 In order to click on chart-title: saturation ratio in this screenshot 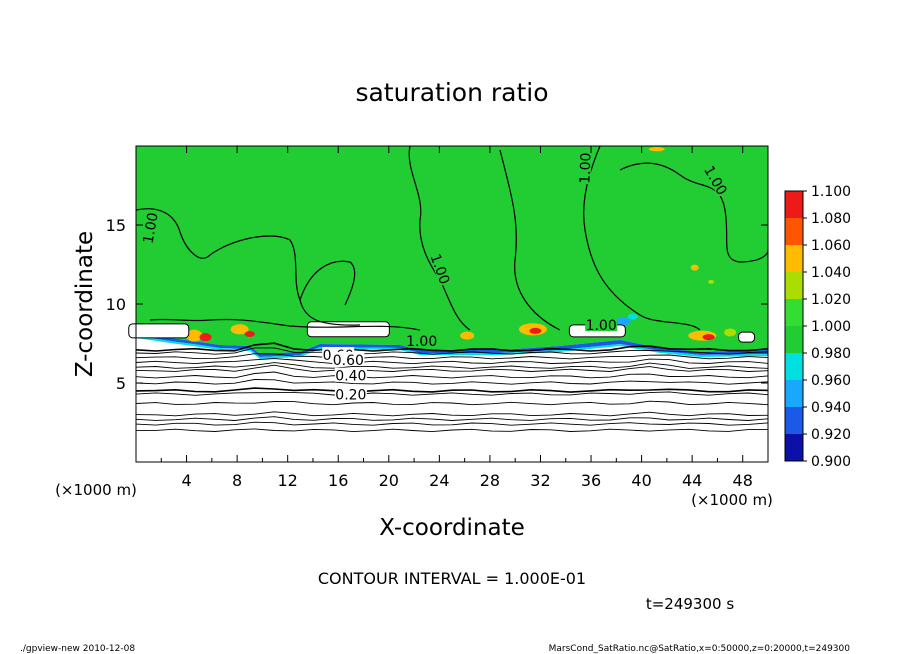, I will do `click(451, 92)`.